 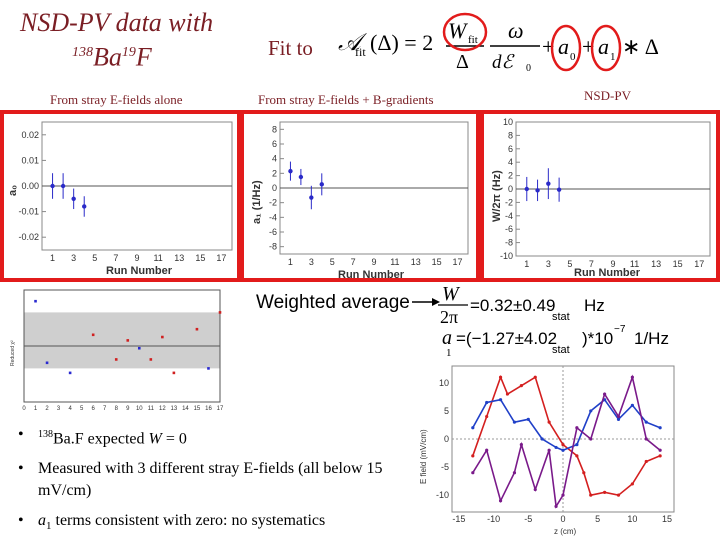 What do you see at coordinates (290, 48) in the screenshot?
I see `fit-label: Fit to` at bounding box center [290, 48].